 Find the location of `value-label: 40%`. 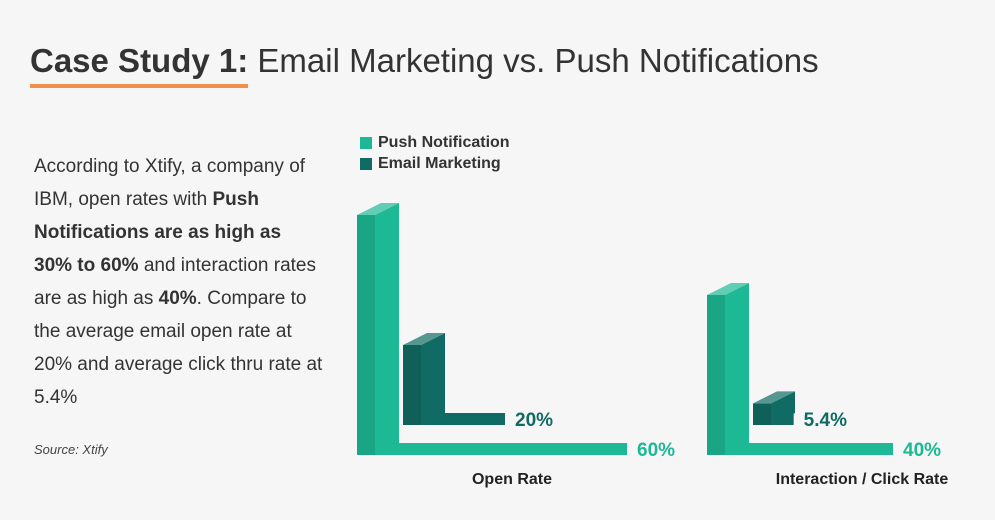

value-label: 40% is located at coordinates (922, 450).